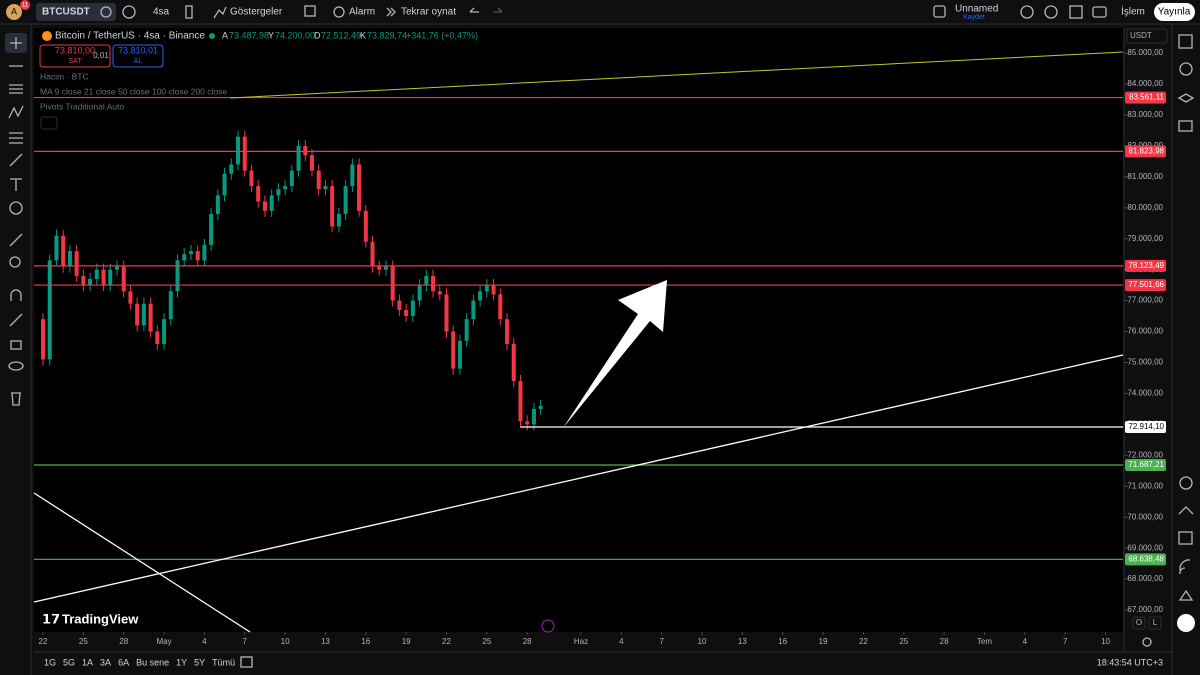  I want to click on symbol-search, so click(76, 12).